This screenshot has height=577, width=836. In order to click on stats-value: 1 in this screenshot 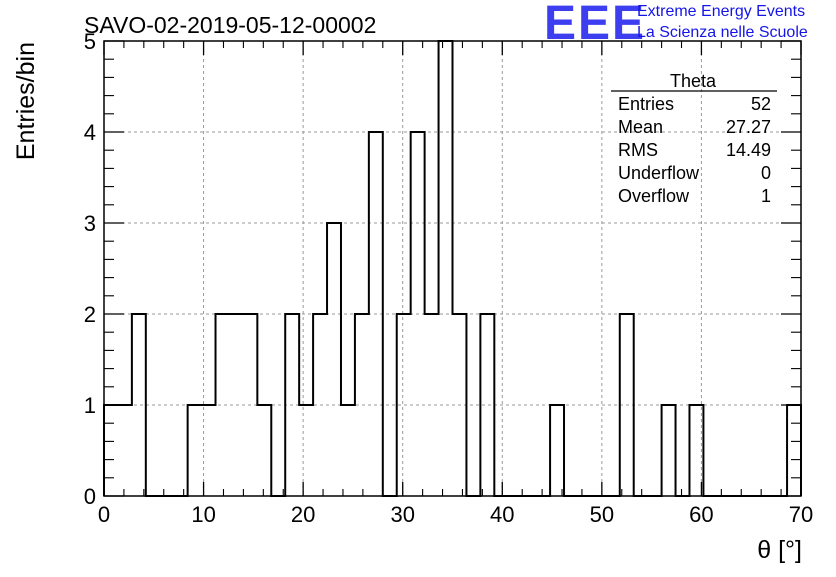, I will do `click(766, 196)`.